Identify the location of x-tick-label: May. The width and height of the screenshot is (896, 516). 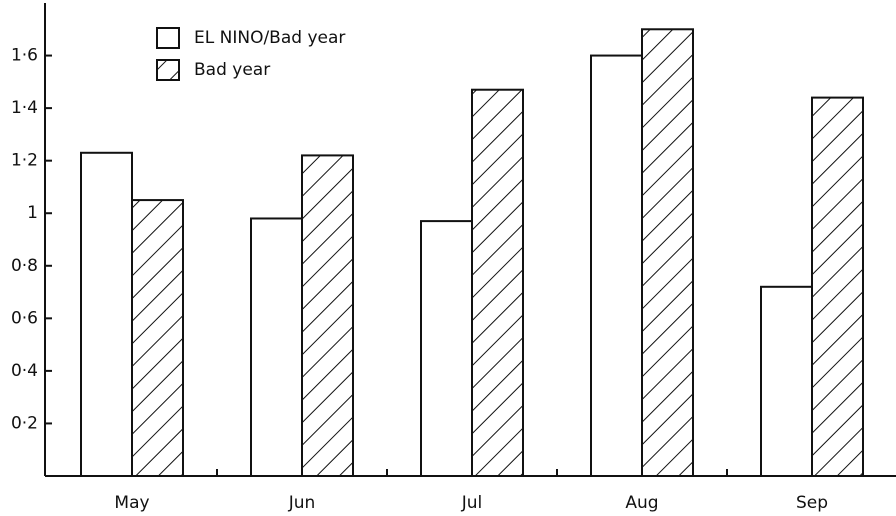
(131, 503).